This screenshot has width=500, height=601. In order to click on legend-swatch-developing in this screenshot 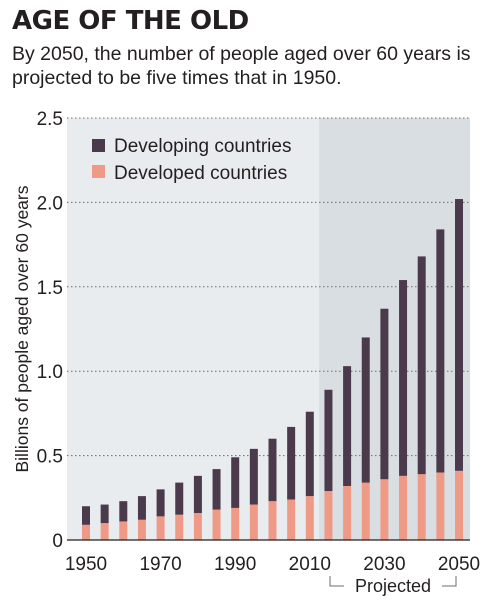, I will do `click(98, 145)`.